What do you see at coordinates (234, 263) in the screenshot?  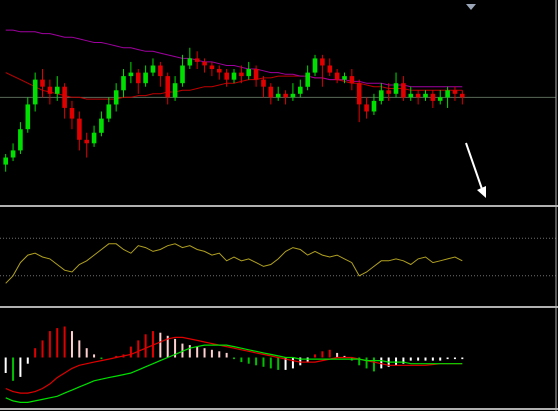 I see `rsi-line` at bounding box center [234, 263].